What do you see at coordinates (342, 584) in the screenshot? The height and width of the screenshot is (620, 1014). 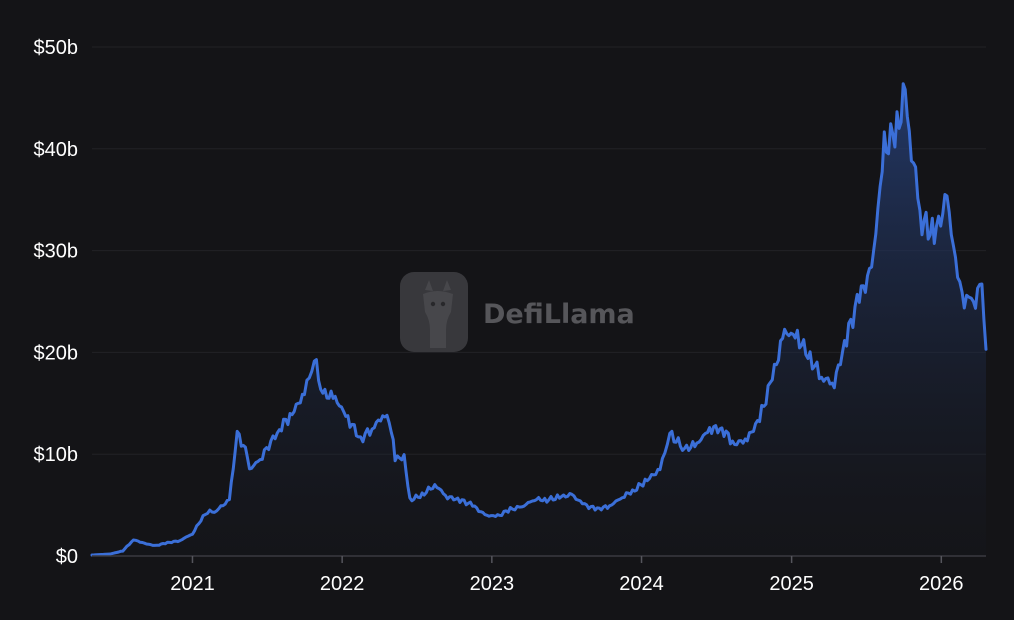 I see `x-tick-label: 2022` at bounding box center [342, 584].